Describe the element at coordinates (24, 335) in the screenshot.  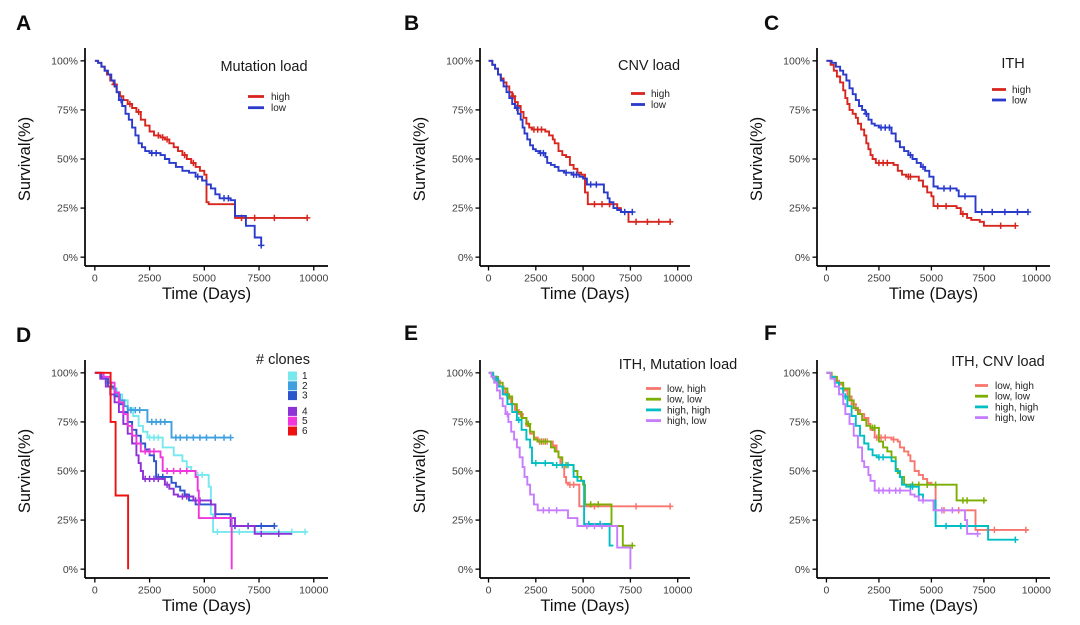
I see `panel-label-d: D` at that location.